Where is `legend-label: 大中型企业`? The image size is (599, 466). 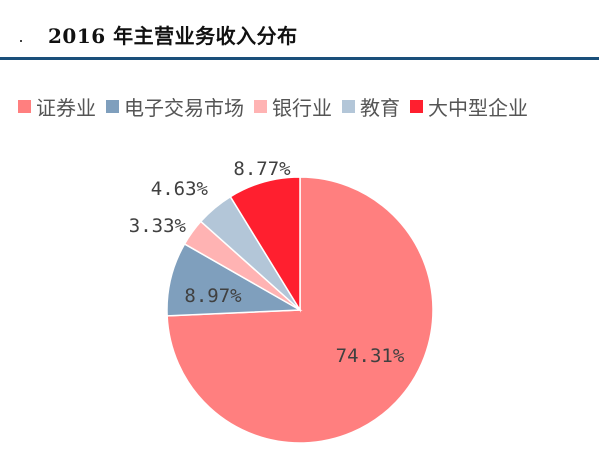 legend-label: 大中型企业 is located at coordinates (478, 108).